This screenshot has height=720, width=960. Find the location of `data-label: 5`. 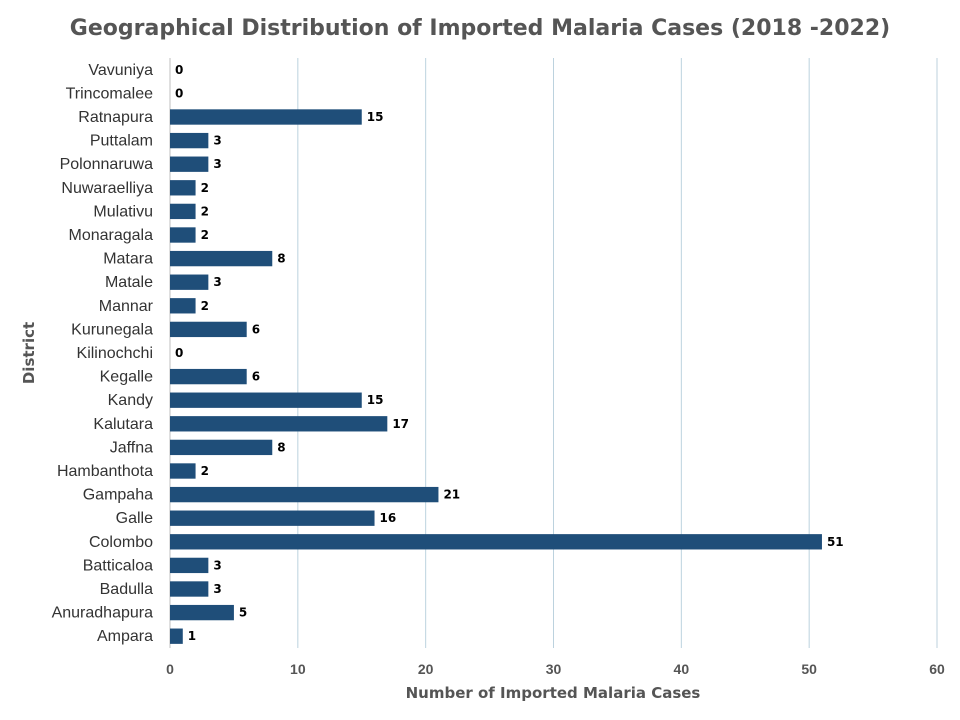

data-label: 5 is located at coordinates (243, 613).